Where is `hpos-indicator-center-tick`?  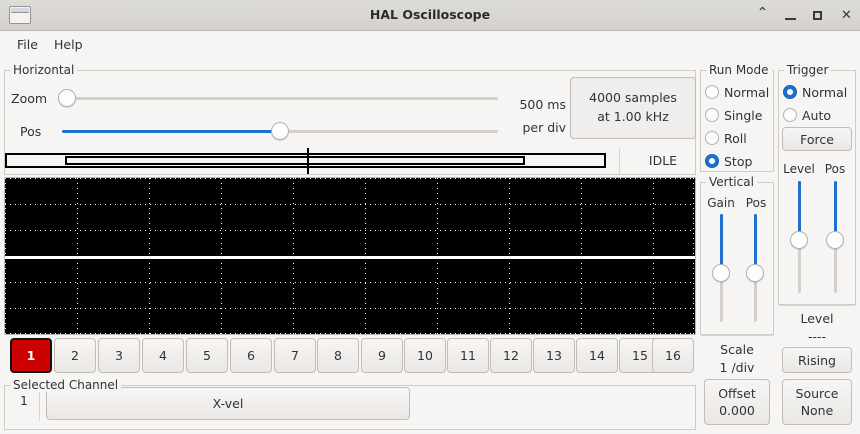
hpos-indicator-center-tick is located at coordinates (308, 161).